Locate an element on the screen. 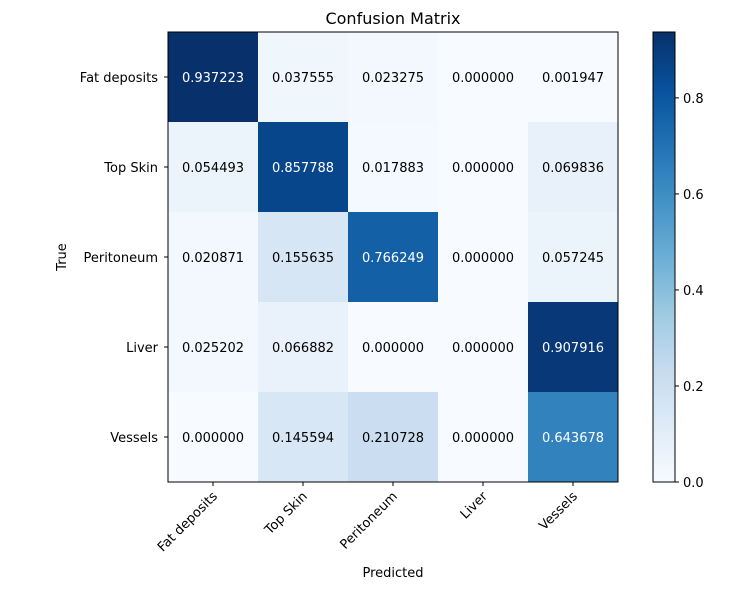 This screenshot has height=590, width=751. cell-value-label: 0.054493 is located at coordinates (213, 168).